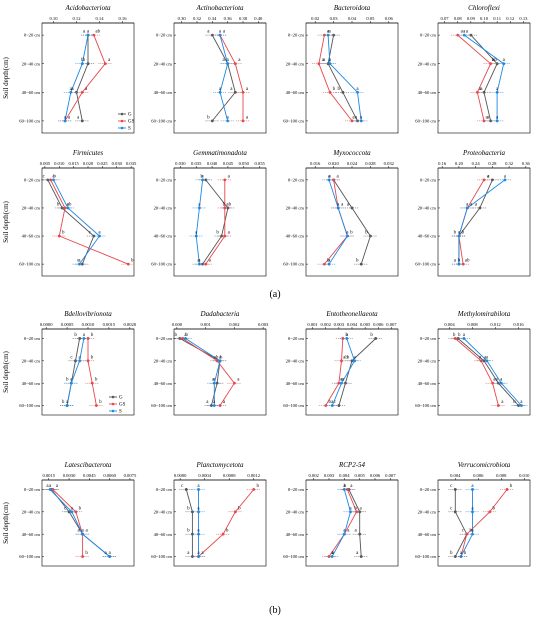  What do you see at coordinates (510, 18) in the screenshot?
I see `x-tick-label: 0.12` at bounding box center [510, 18].